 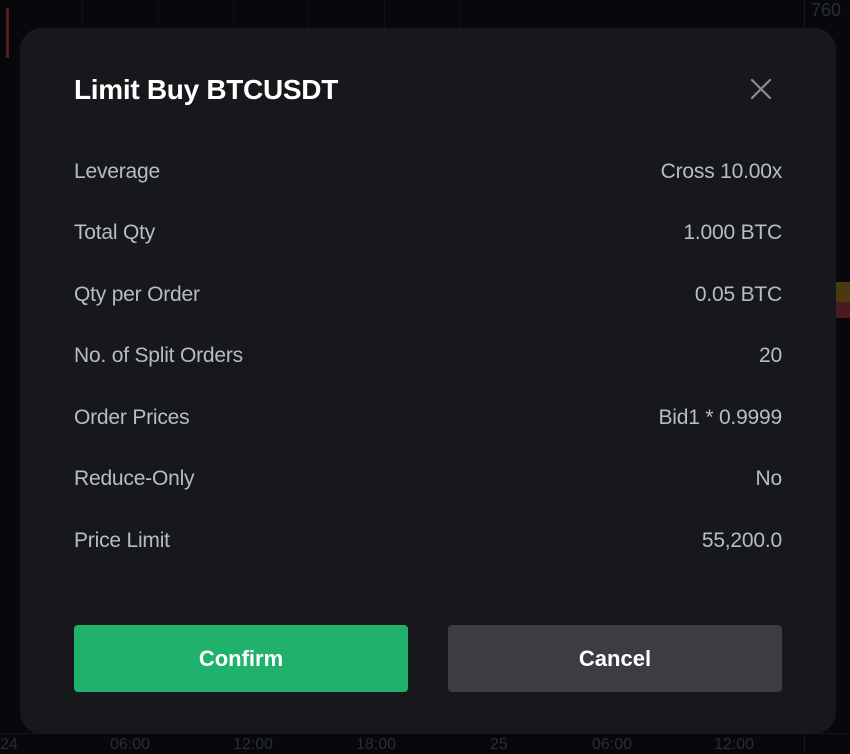 What do you see at coordinates (122, 540) in the screenshot?
I see `row-label: Price Limit` at bounding box center [122, 540].